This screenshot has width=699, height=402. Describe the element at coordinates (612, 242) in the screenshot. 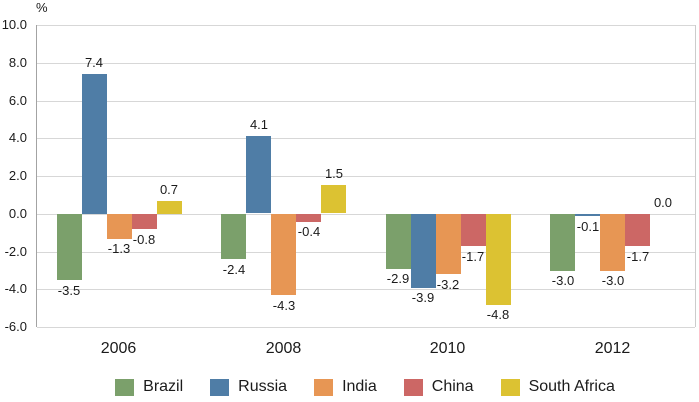

I see `bar-india-2012` at that location.